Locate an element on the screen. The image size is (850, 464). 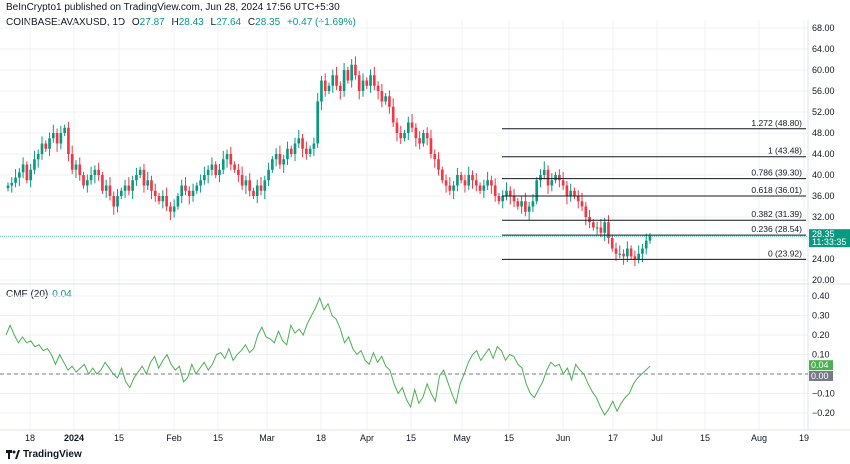
tradingview-brand: TradingView is located at coordinates (44, 454).